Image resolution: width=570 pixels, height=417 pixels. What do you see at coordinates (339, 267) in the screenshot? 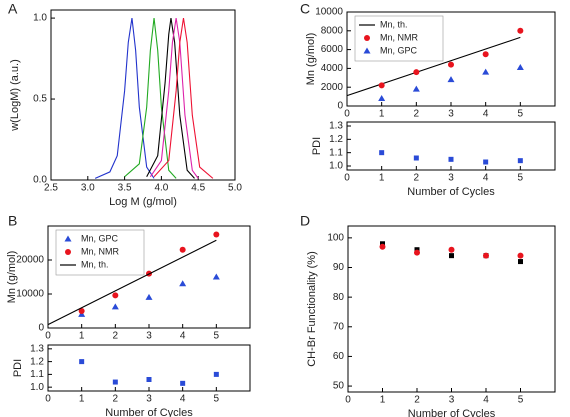
I see `y-tick-label: 90` at bounding box center [339, 267].